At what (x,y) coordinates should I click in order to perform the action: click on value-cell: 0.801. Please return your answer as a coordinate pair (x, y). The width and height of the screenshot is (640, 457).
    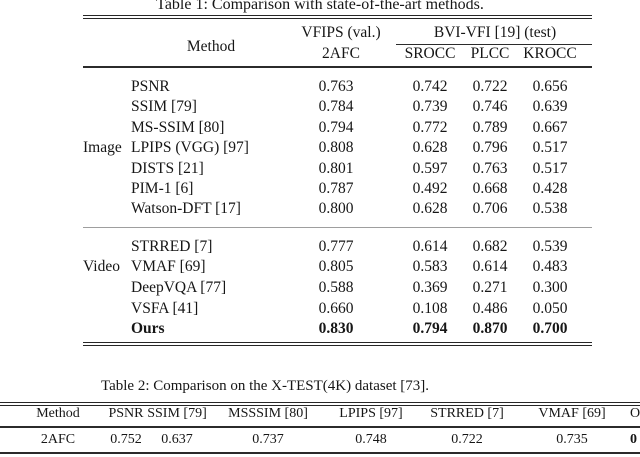
    Looking at the image, I should click on (336, 168).